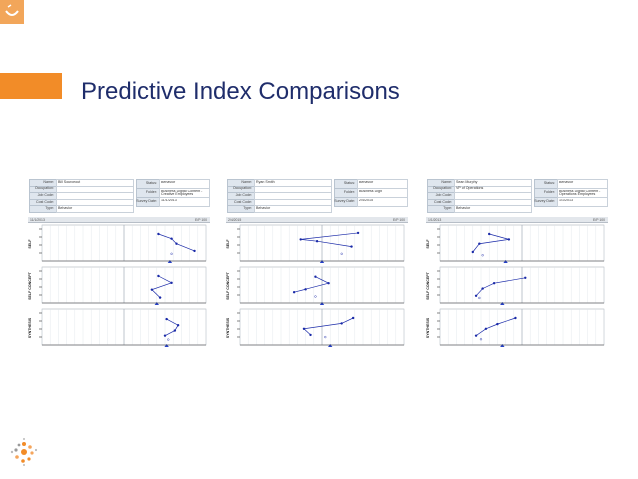 This screenshot has height=479, width=638. I want to click on field-value: 1/1/2013, so click(566, 200).